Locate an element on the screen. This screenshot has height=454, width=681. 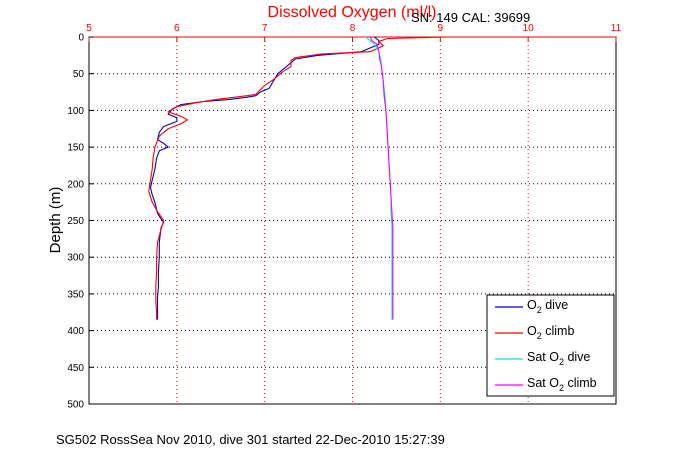
y-tick-label: 350 is located at coordinates (75, 294).